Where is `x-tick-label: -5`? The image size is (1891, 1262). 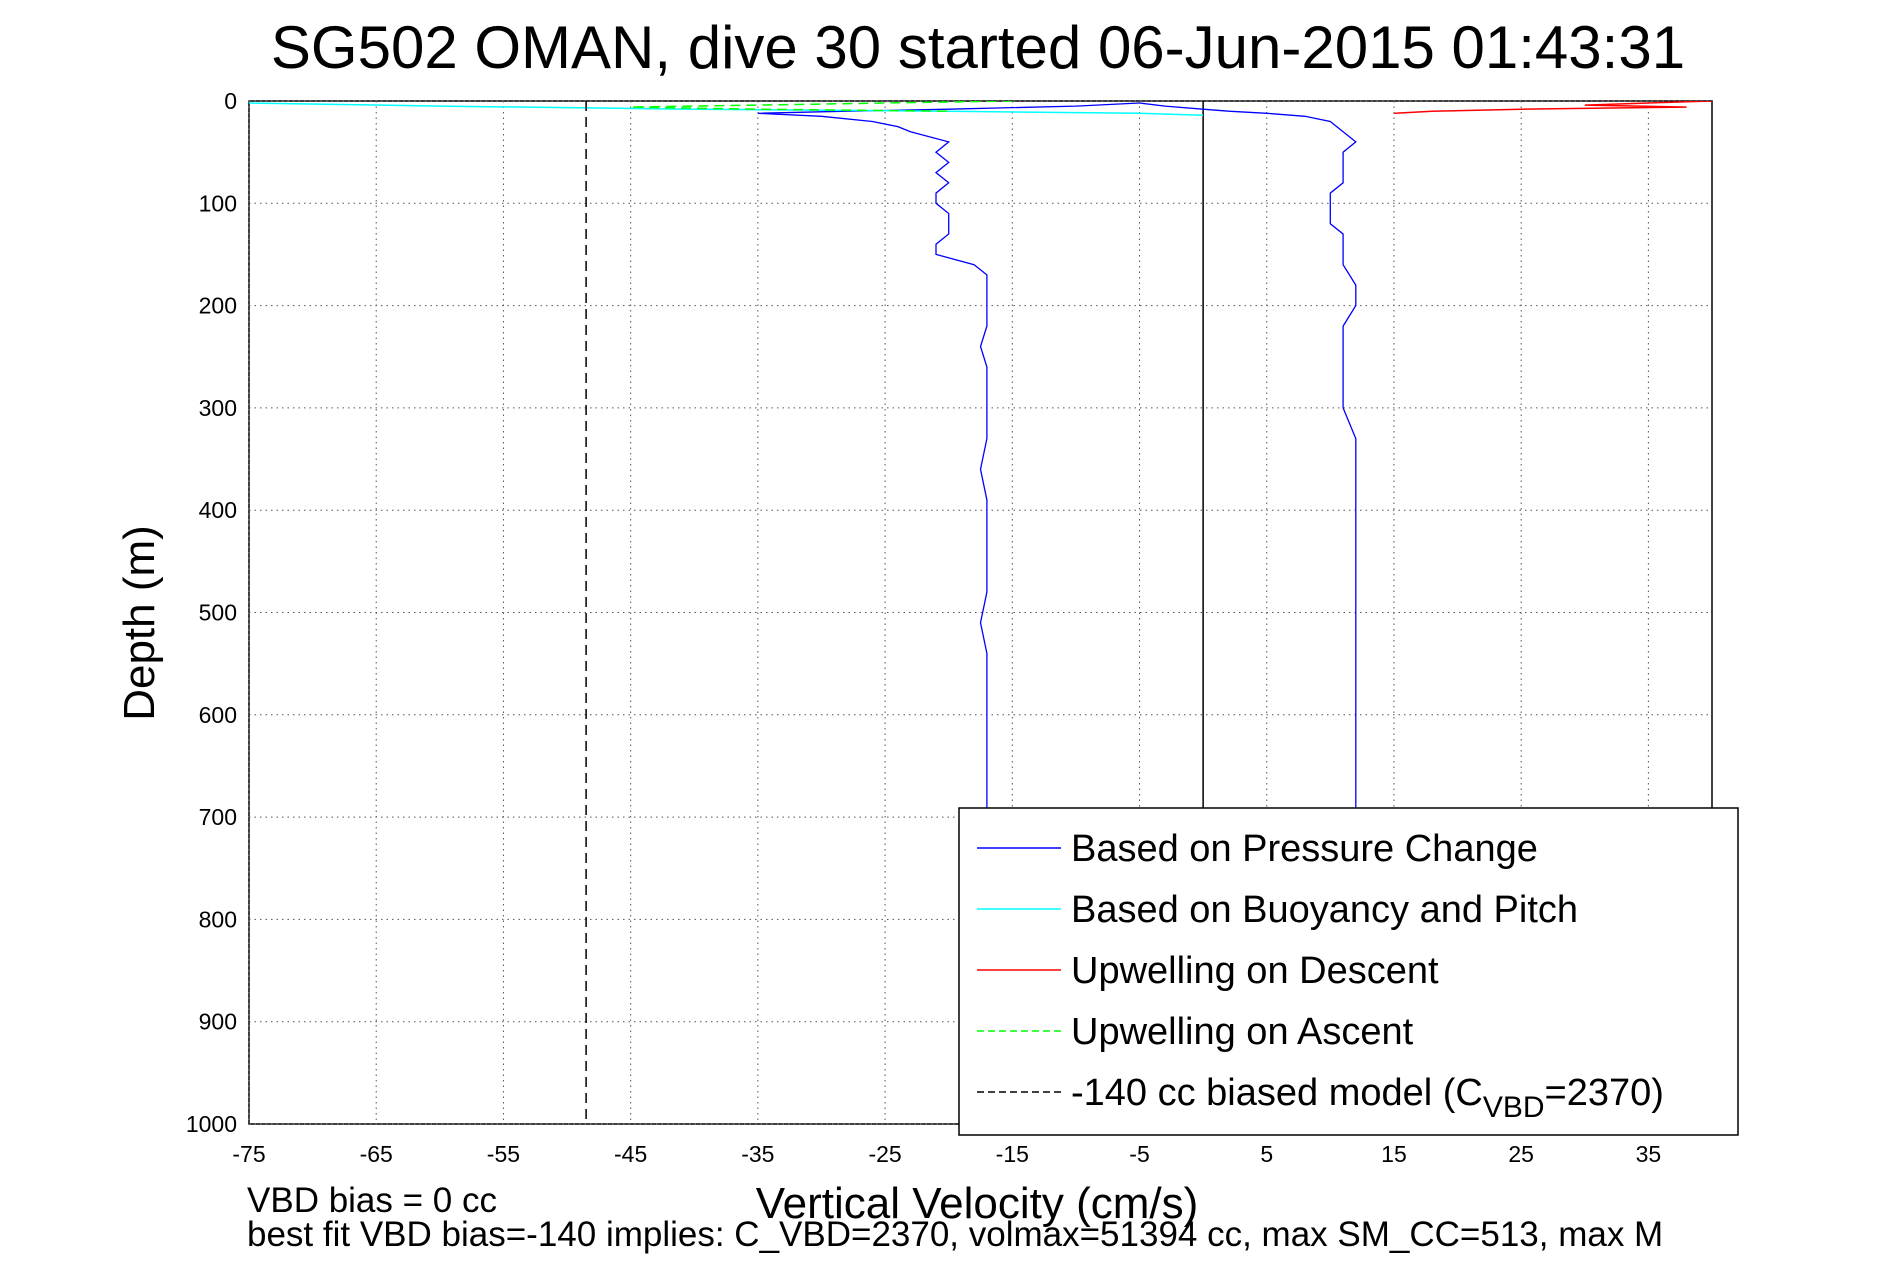
x-tick-label: -5 is located at coordinates (1139, 1154).